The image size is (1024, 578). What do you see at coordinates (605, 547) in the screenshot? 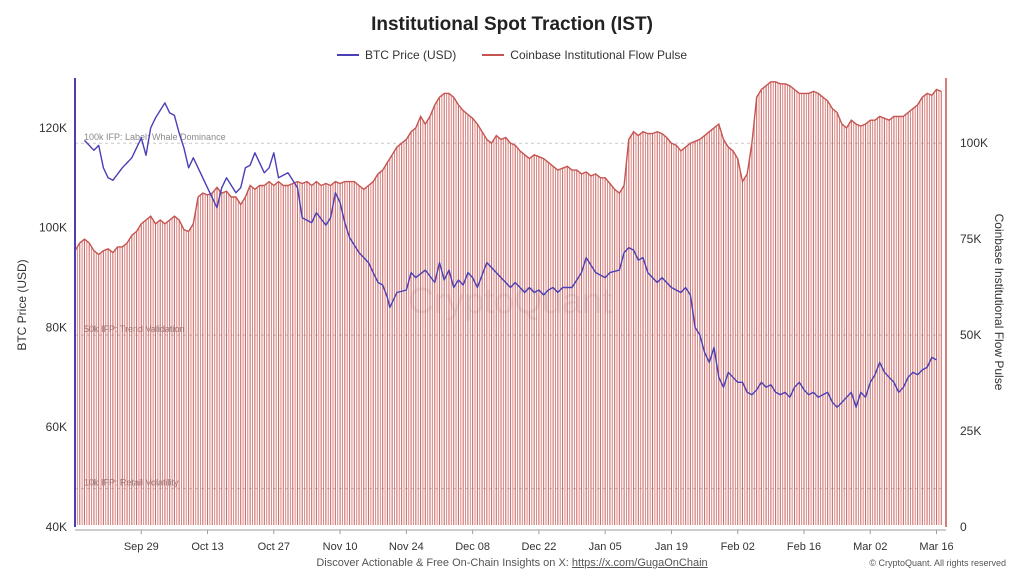
I see `x-tick-label: Jan 05` at bounding box center [605, 547].